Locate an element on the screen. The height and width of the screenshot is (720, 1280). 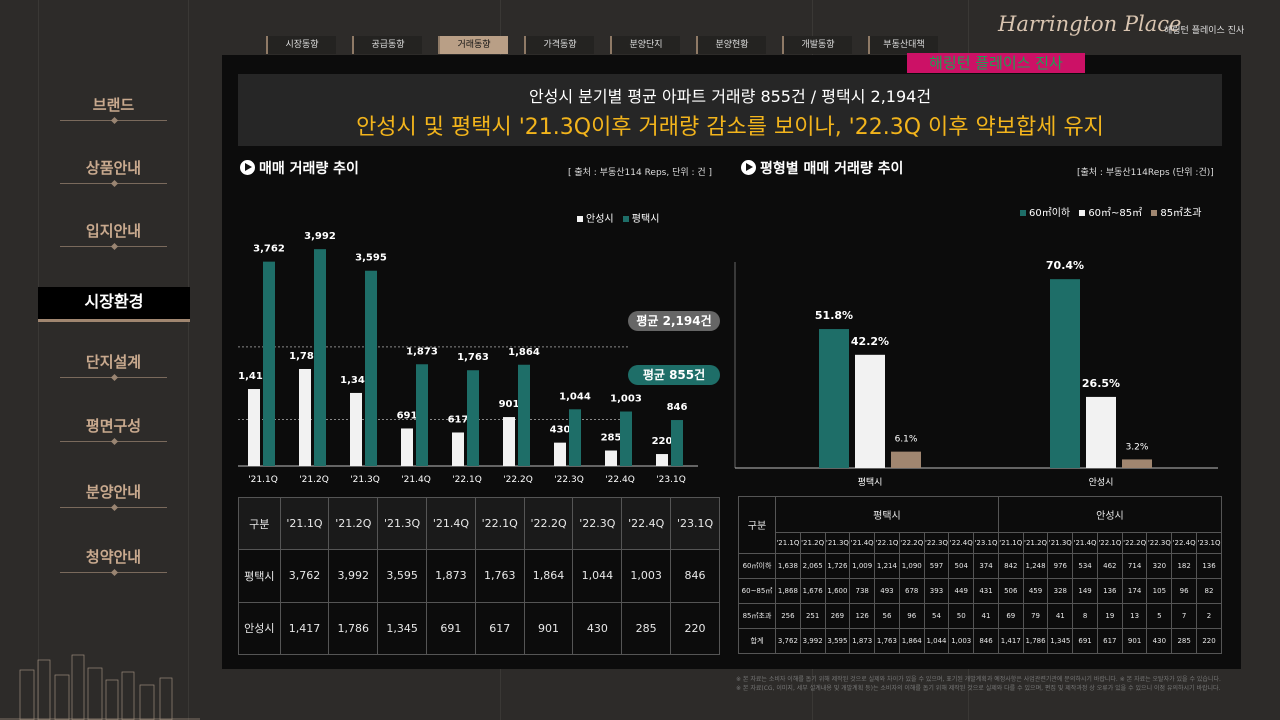
table-cell: 430 is located at coordinates (1159, 641).